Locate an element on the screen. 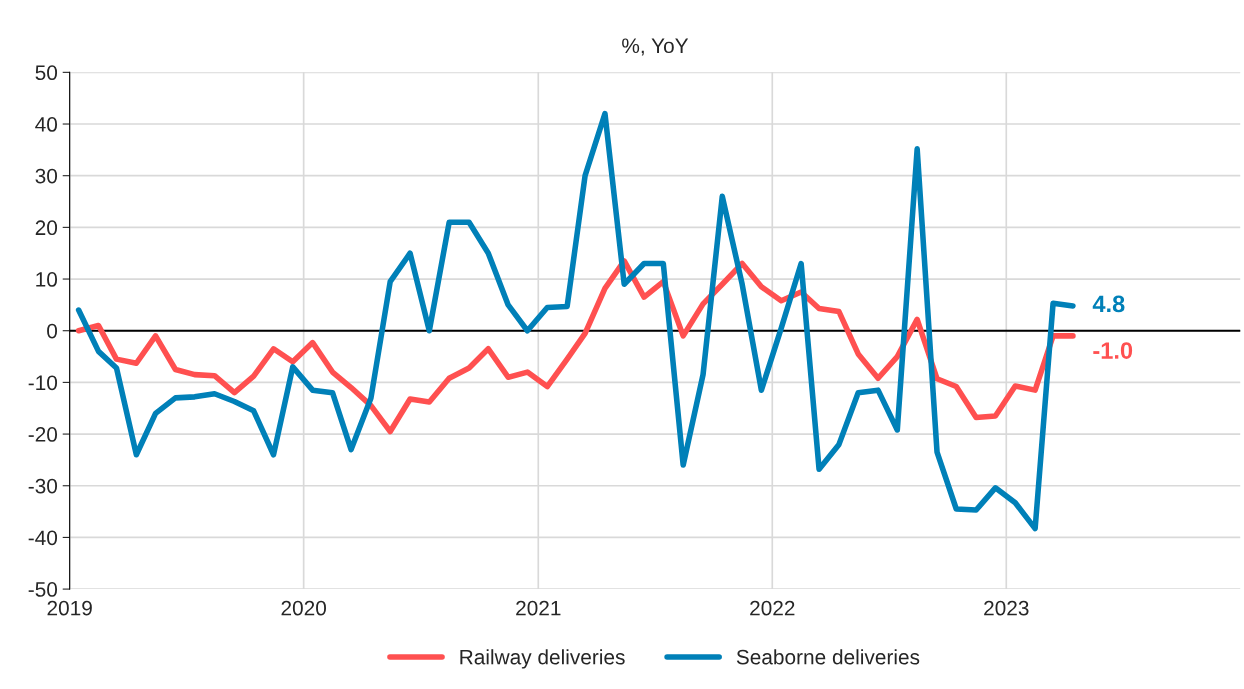  legend-label: Railway deliveries is located at coordinates (542, 659).